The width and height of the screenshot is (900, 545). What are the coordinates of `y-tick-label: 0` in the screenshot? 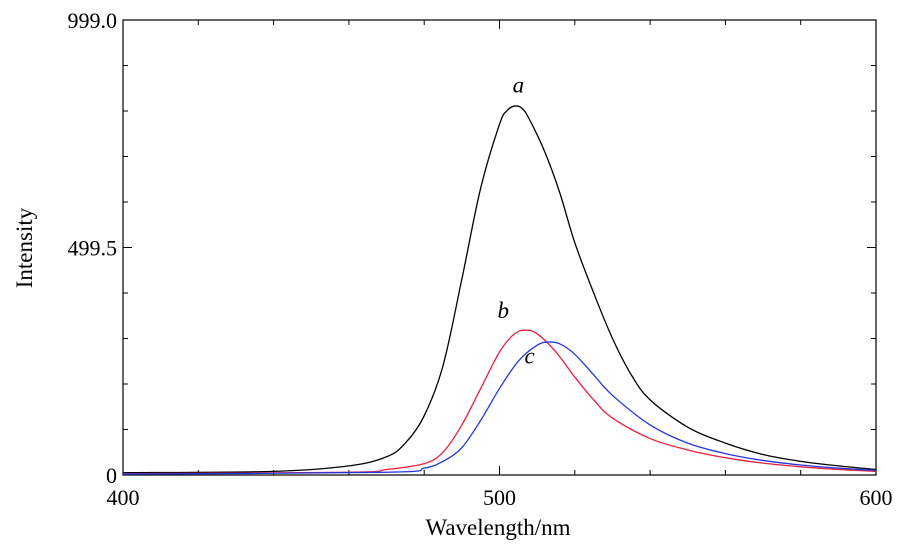 It's located at (111, 475).